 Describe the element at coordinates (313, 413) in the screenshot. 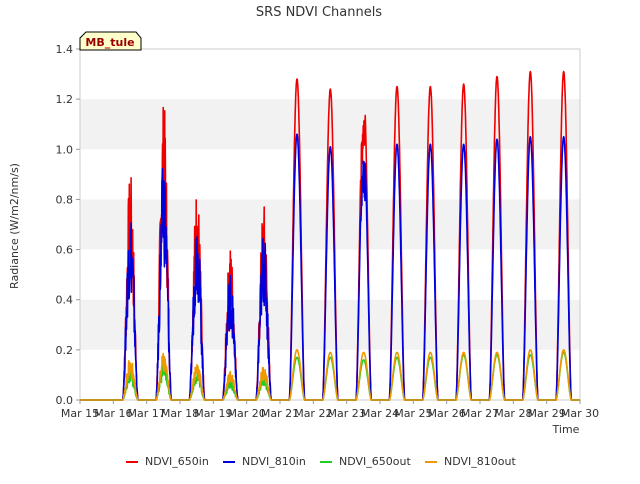

I see `x-tick-label: Mar 22` at that location.